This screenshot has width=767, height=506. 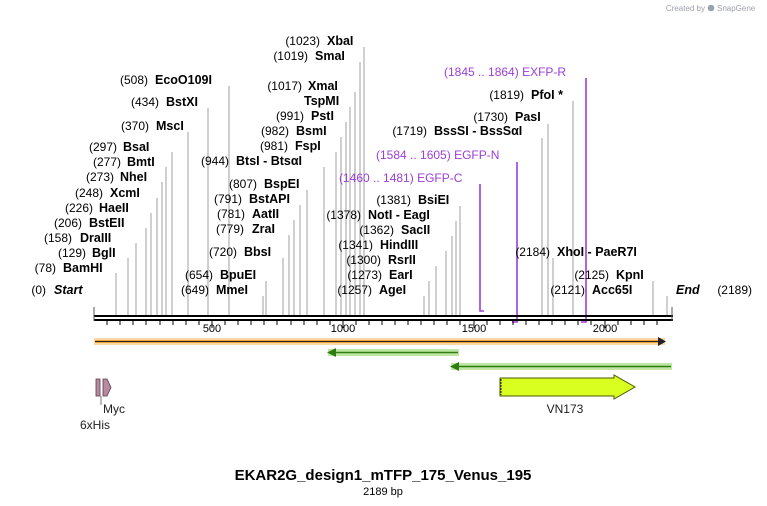 What do you see at coordinates (515, 242) in the screenshot?
I see `primer-marker-egfp-n` at bounding box center [515, 242].